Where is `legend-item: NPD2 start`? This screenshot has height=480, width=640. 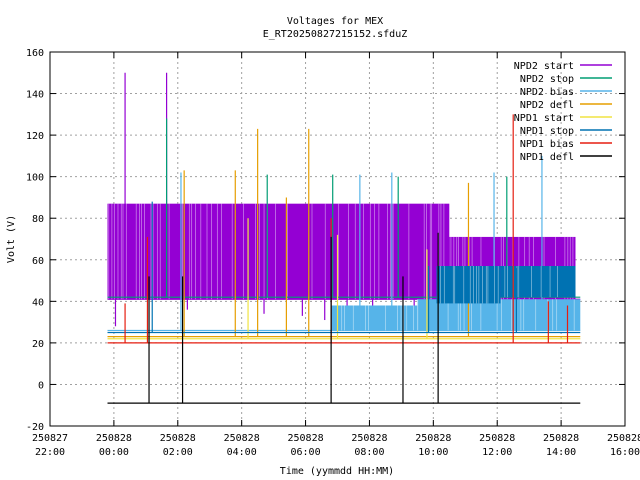 legend-item: NPD2 start is located at coordinates (563, 66).